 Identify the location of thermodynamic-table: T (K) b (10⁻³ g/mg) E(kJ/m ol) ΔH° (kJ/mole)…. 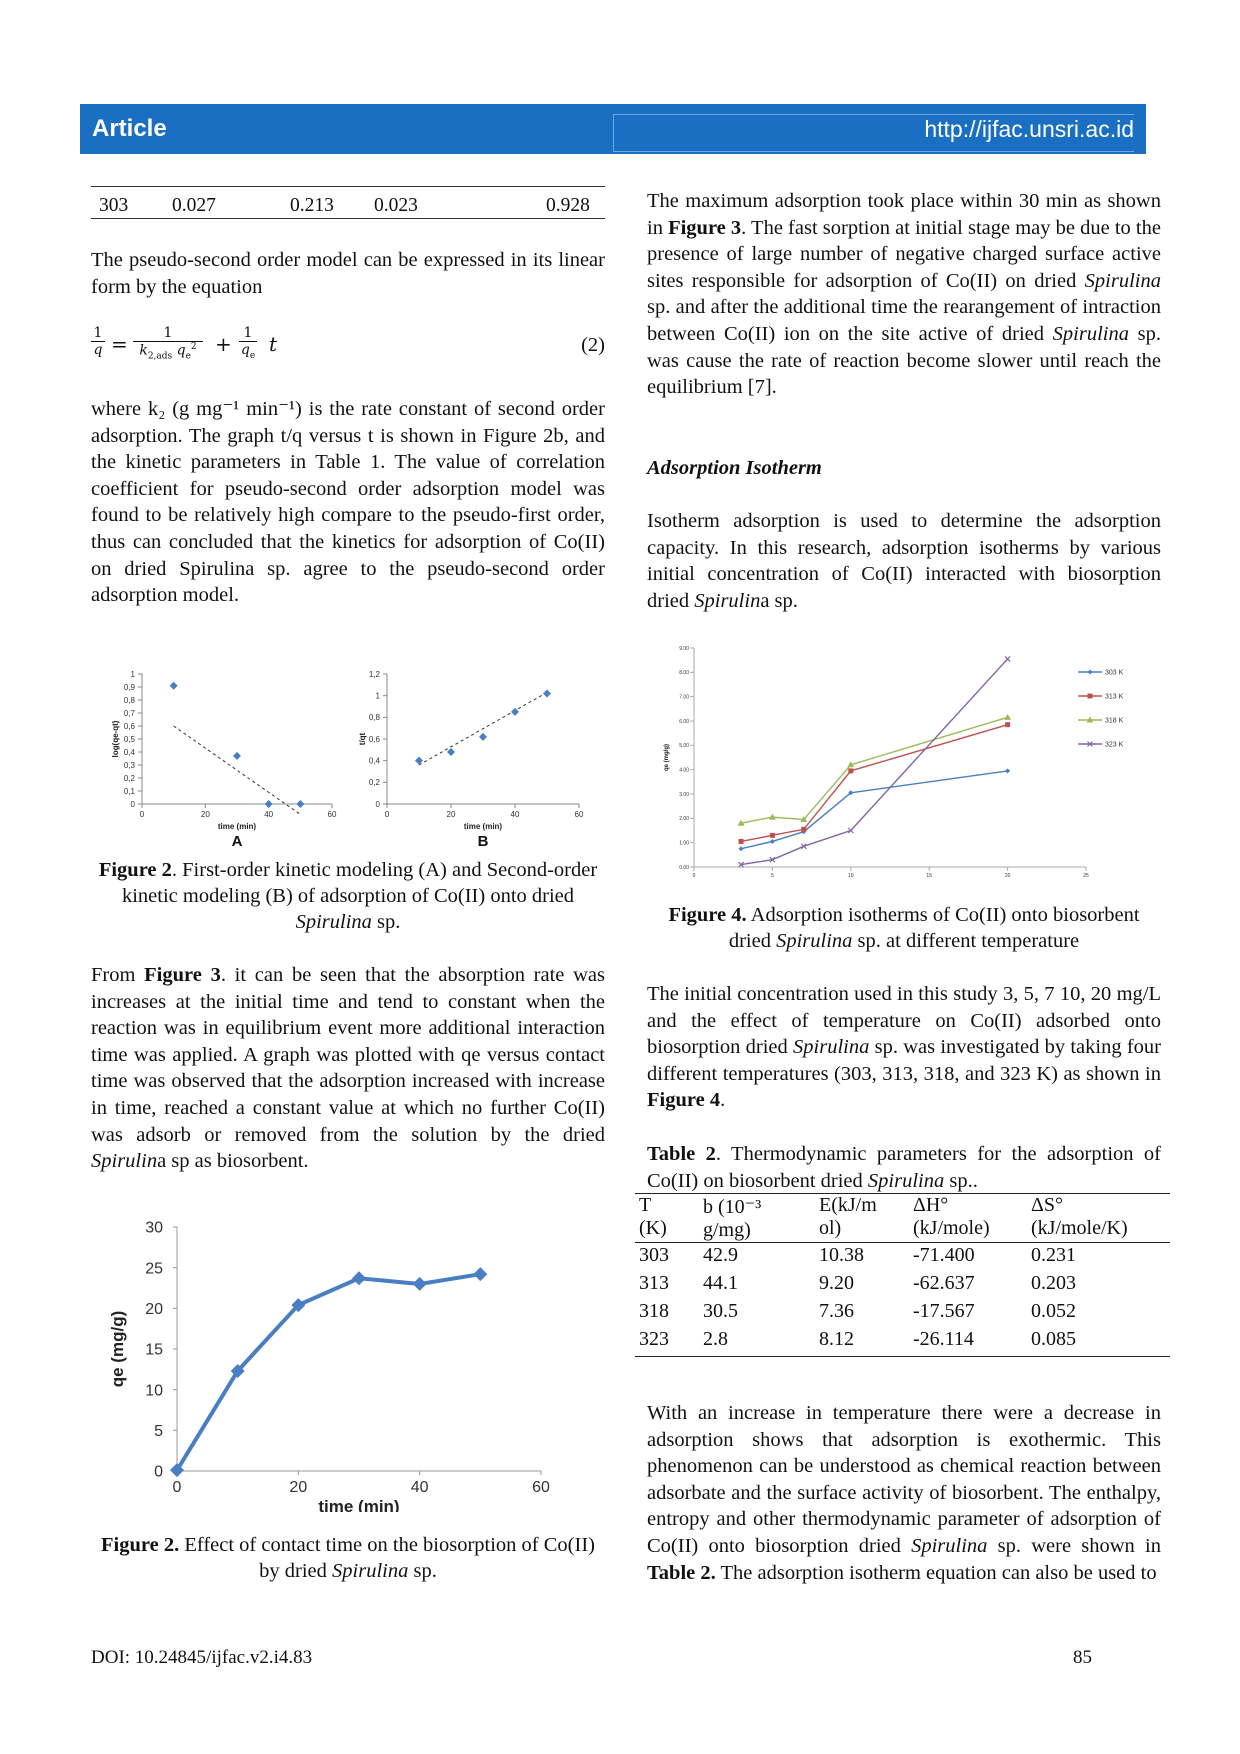
(902, 1275).